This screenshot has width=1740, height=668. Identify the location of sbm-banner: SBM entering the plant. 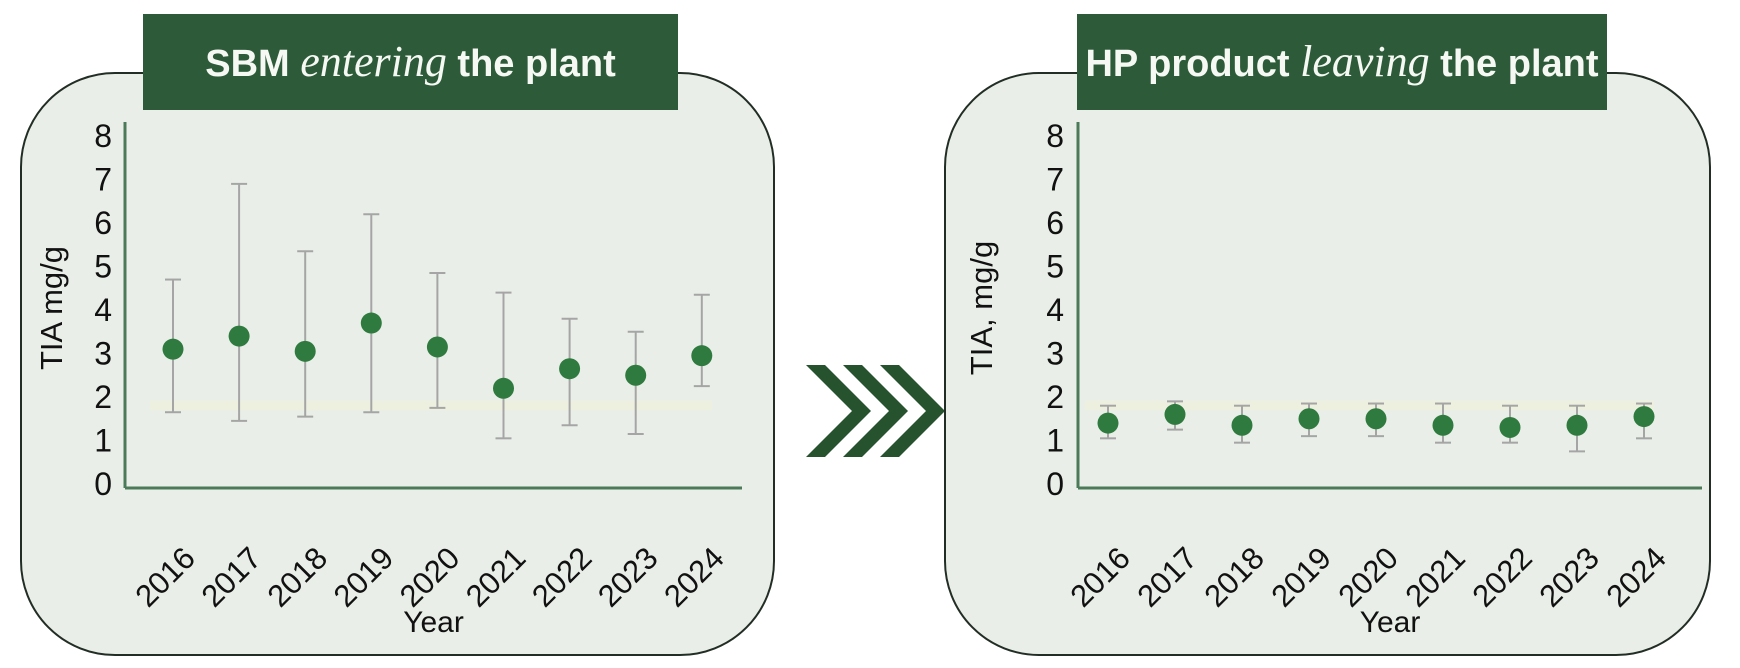
(410, 62).